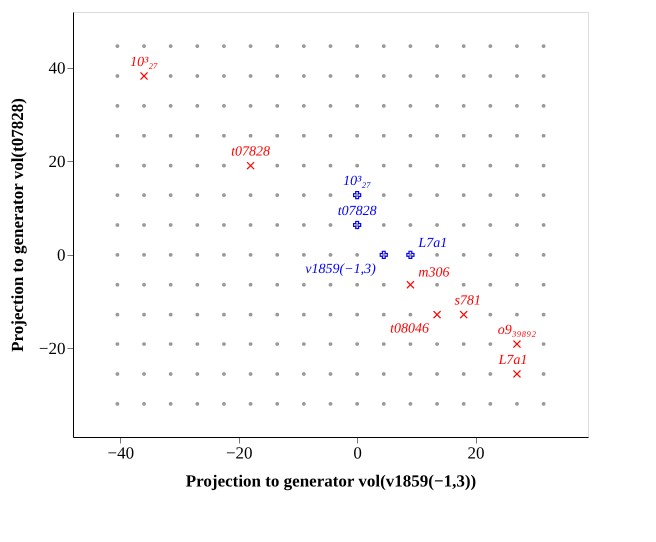  Describe the element at coordinates (340, 269) in the screenshot. I see `annotation: v1859(−1,3)` at that location.